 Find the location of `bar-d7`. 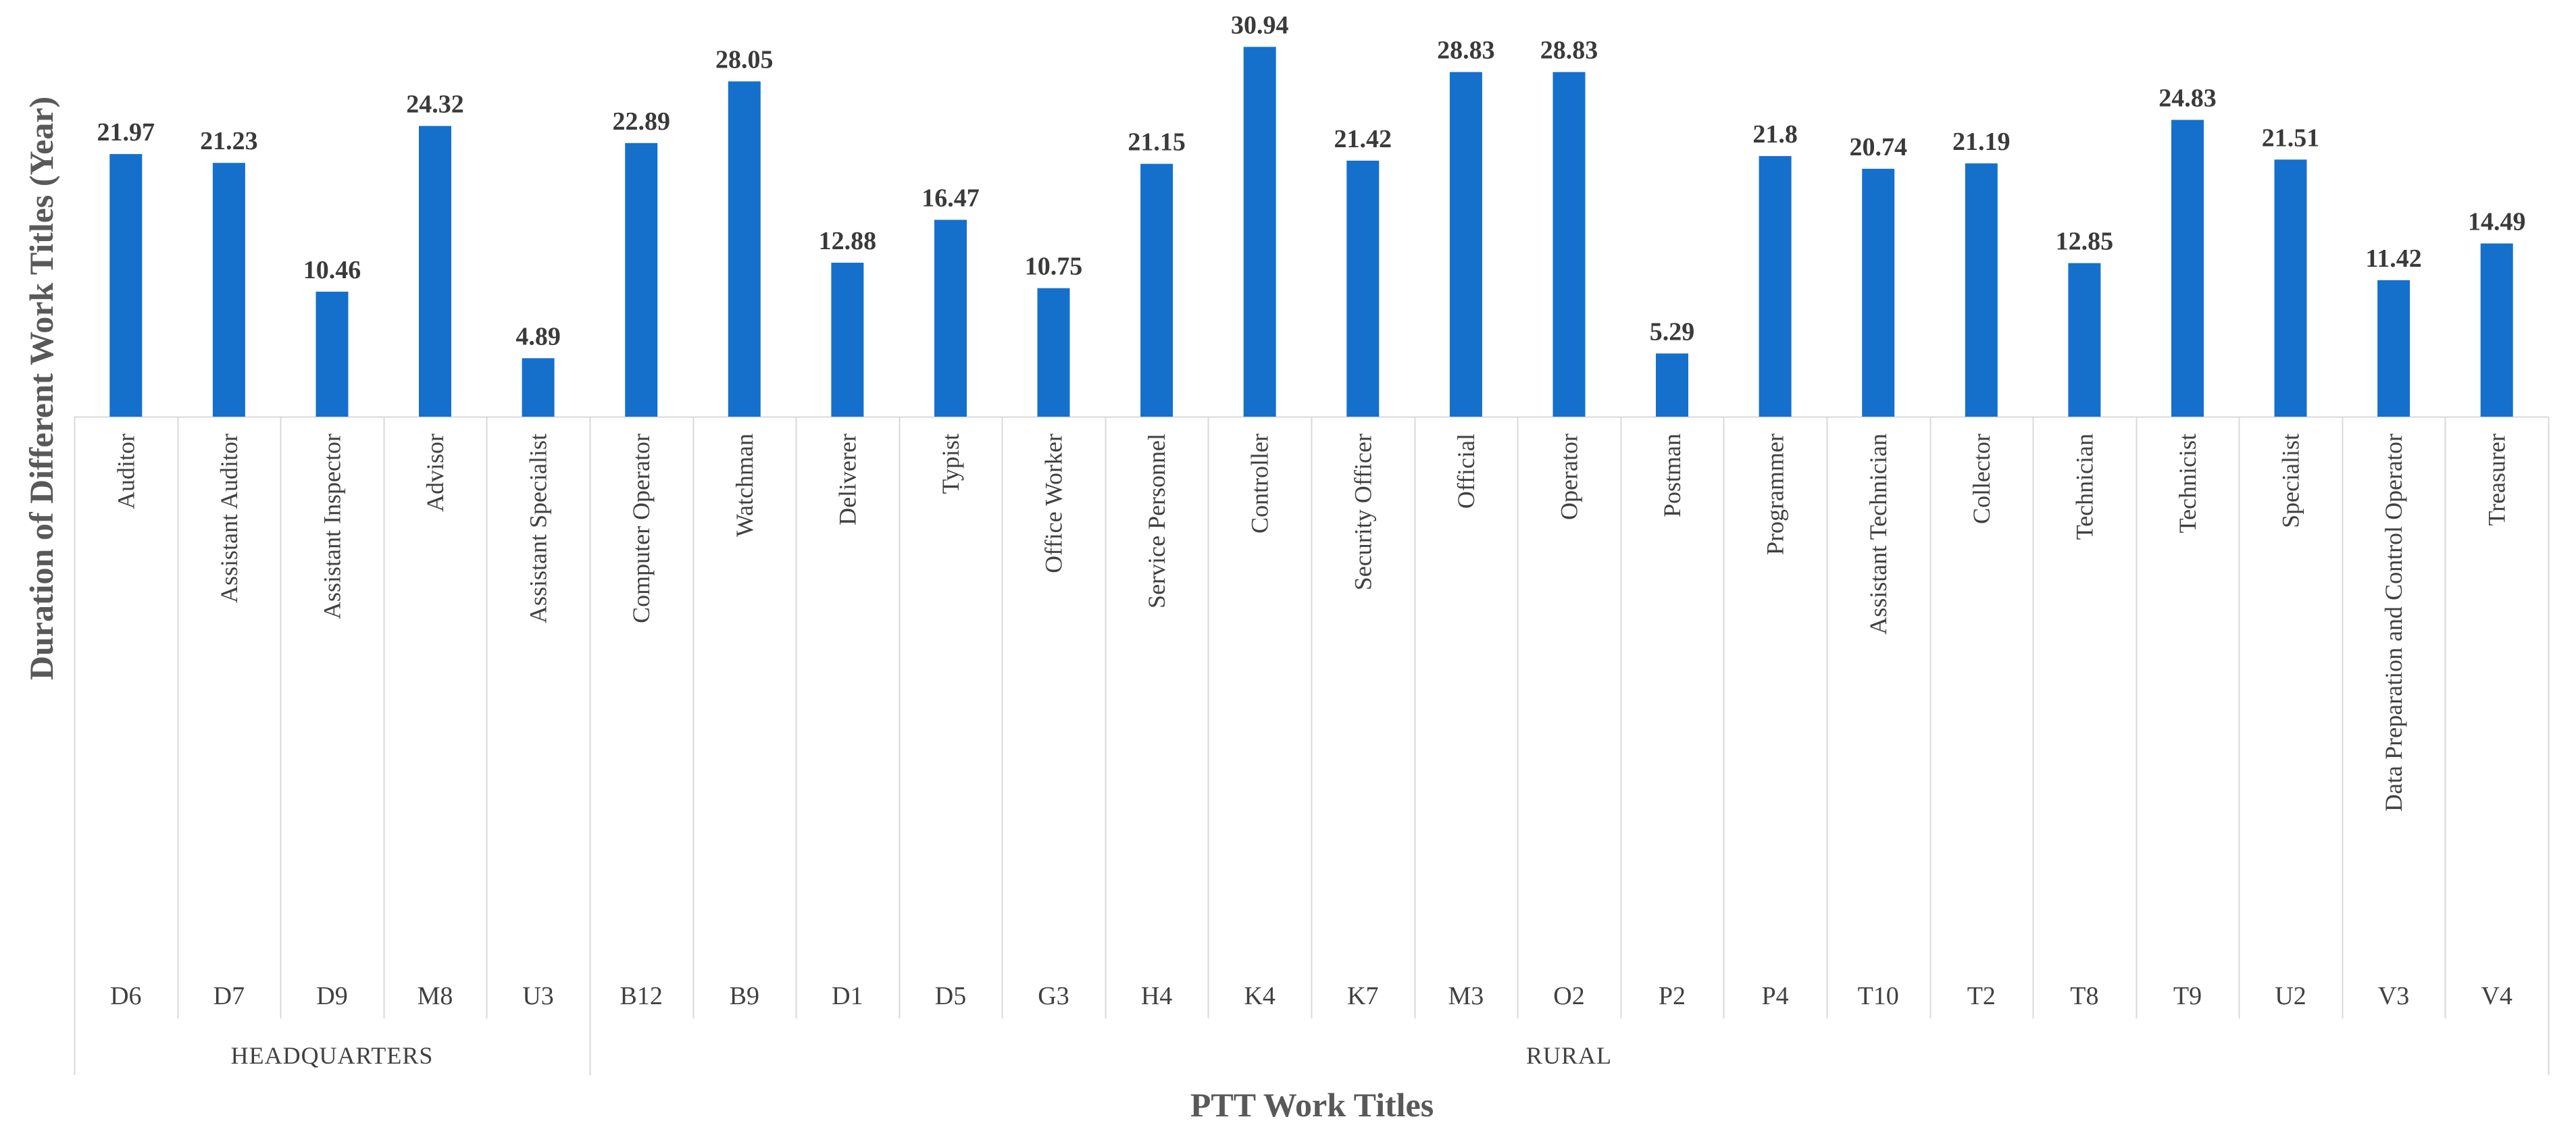

bar-d7 is located at coordinates (228, 290).